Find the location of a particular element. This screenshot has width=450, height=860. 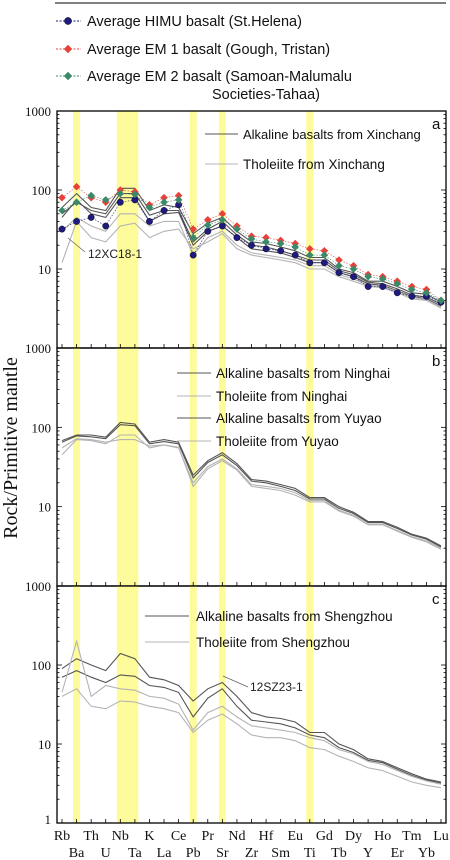

sample-annotation: 12SZ23-1 is located at coordinates (276, 687).